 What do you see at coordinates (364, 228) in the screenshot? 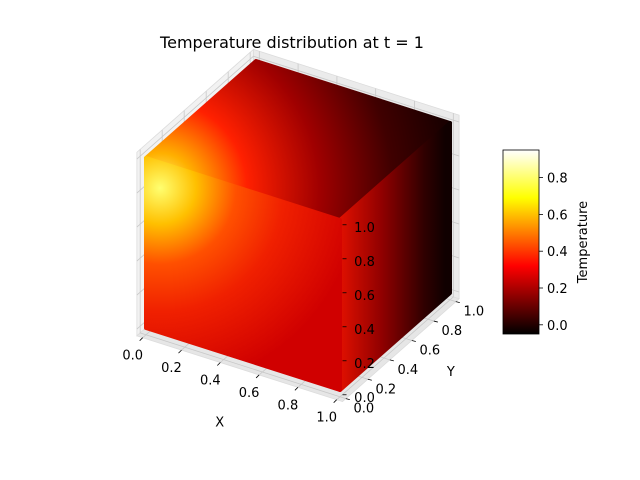
I see `z-tick-label: 1.0` at bounding box center [364, 228].